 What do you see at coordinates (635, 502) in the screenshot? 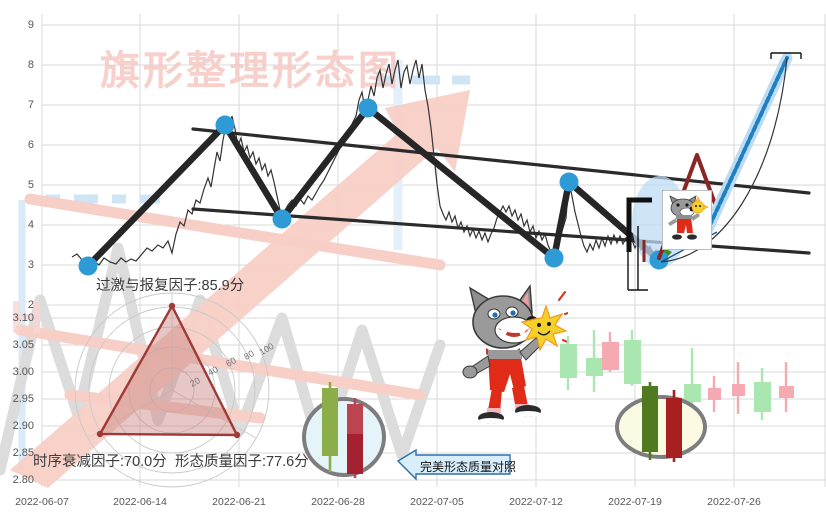
I see `xaxis-label: 2022-07-19` at bounding box center [635, 502].